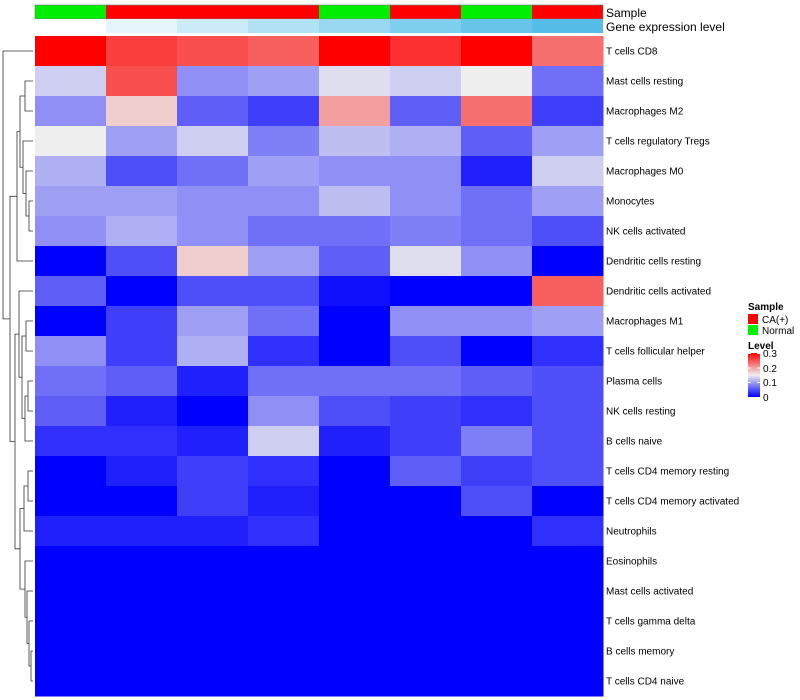 The height and width of the screenshot is (700, 800). I want to click on row-label: Dendritic cells activated, so click(658, 292).